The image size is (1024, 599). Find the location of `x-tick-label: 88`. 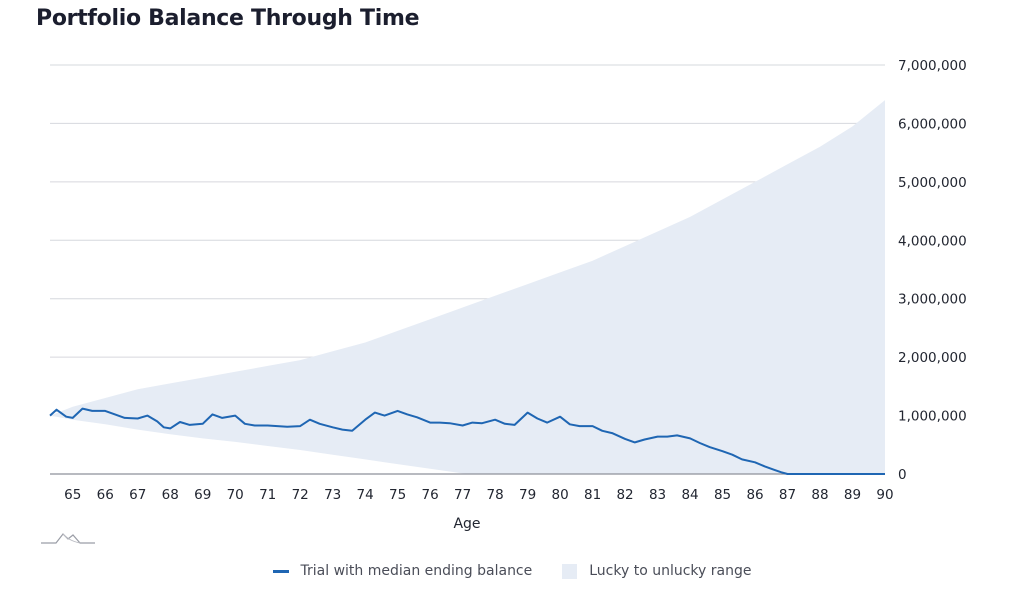

x-tick-label: 88 is located at coordinates (819, 495).